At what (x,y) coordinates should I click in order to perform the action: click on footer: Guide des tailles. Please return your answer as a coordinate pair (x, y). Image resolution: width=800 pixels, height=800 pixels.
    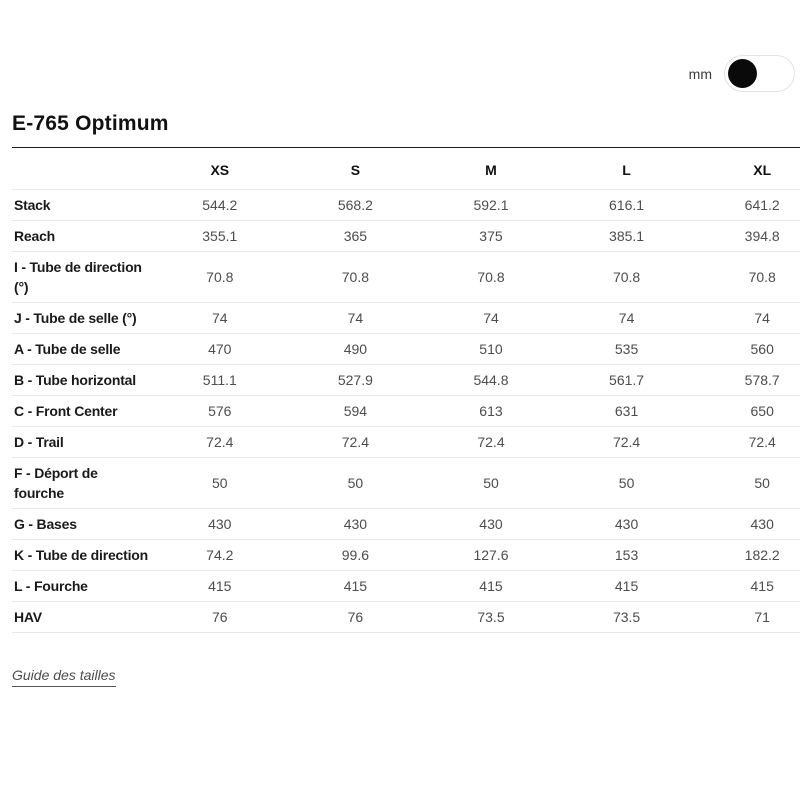
    Looking at the image, I should click on (406, 677).